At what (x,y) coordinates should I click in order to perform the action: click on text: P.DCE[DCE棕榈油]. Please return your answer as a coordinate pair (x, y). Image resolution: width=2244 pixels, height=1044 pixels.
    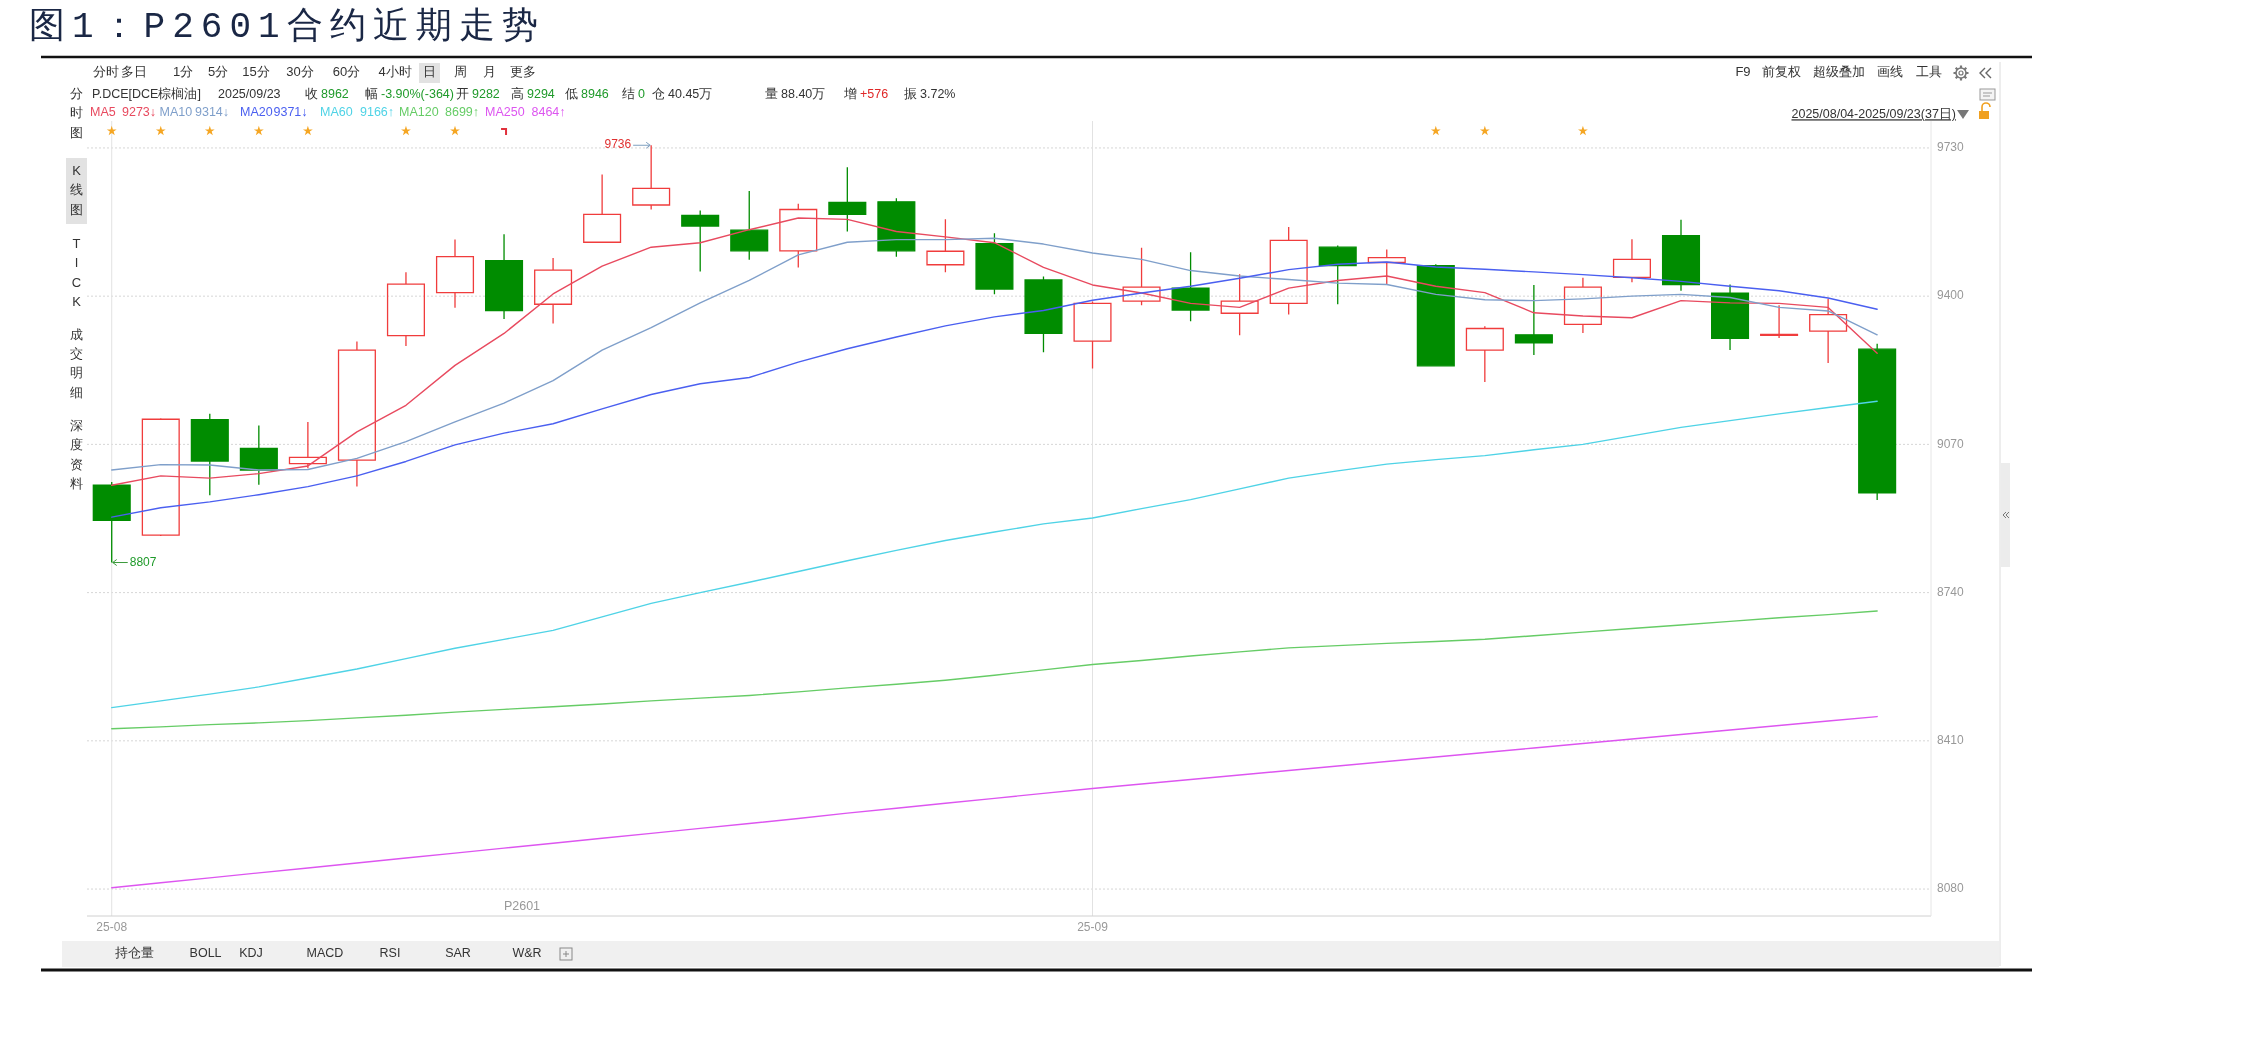
    Looking at the image, I should click on (146, 94).